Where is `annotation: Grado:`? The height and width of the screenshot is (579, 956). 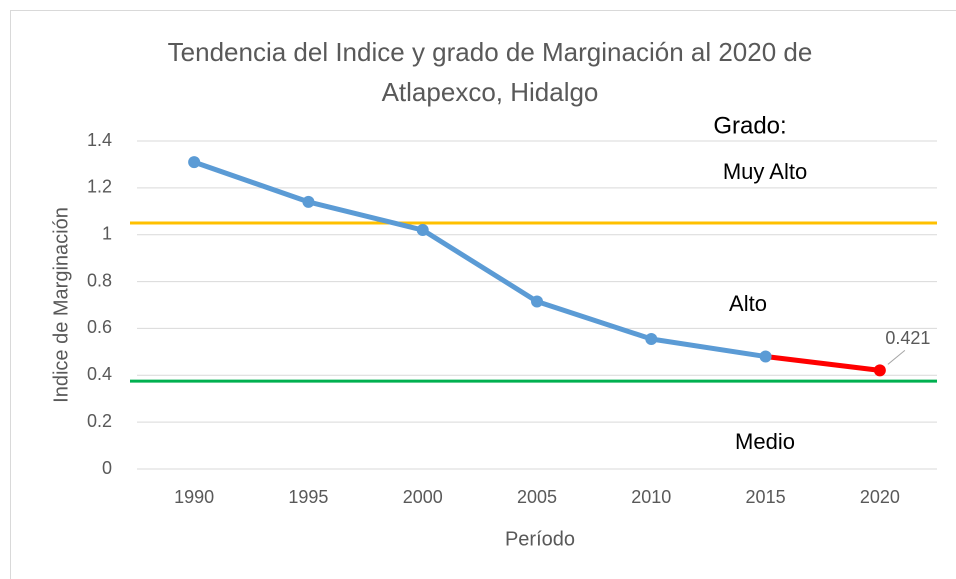
annotation: Grado: is located at coordinates (749, 125).